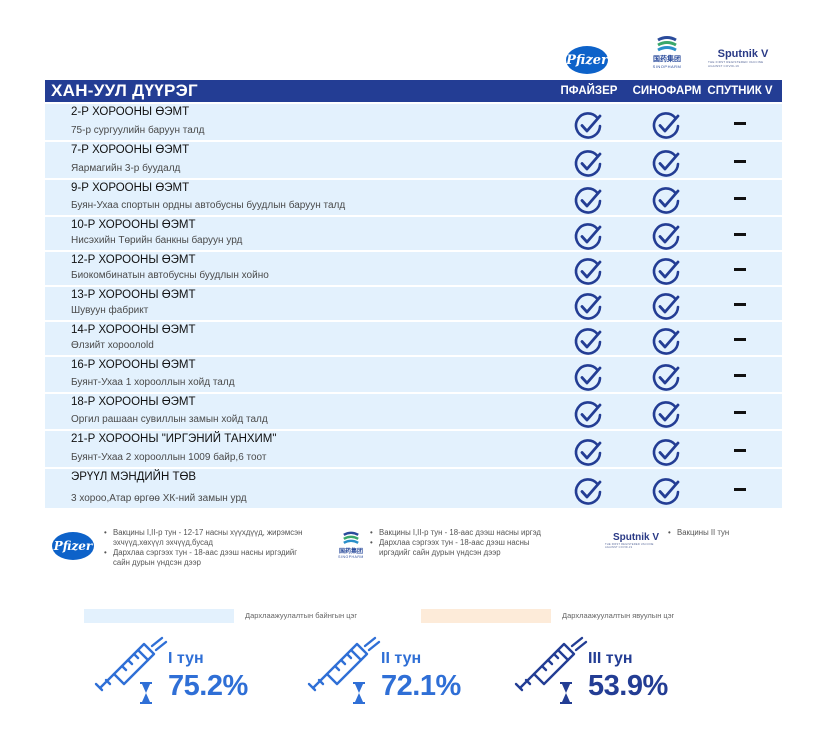 The image size is (825, 740). I want to click on location-address: Буянт-Ухаа 1 хорооллын хойд талд, so click(153, 382).